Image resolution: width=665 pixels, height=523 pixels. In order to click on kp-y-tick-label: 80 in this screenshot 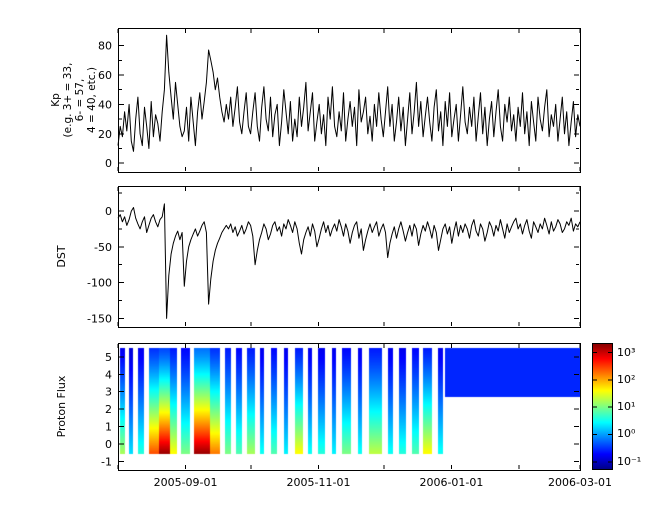, I will do `click(105, 46)`.